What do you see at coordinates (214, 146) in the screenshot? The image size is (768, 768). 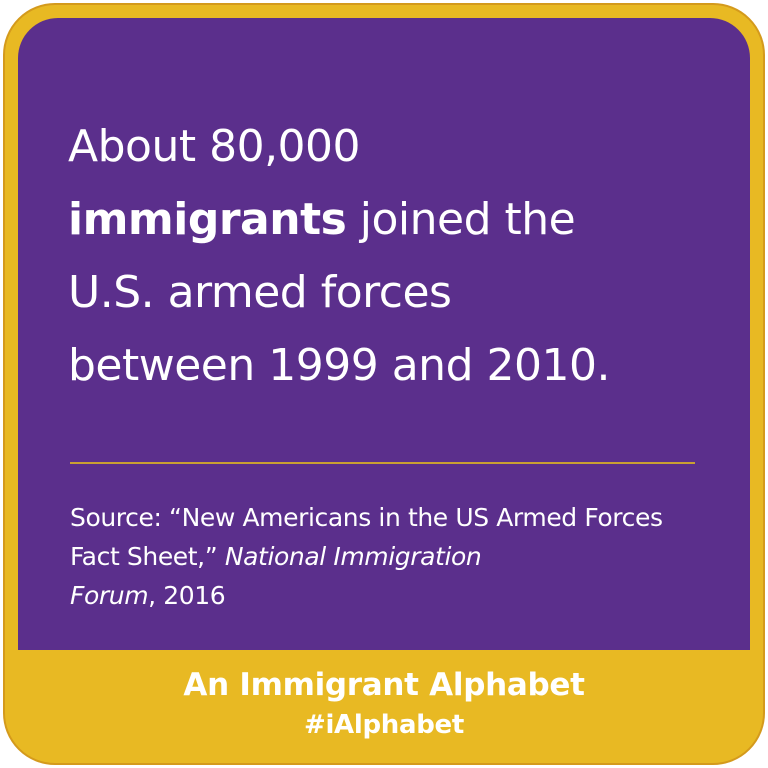 I see `headline-line-1: About 80,000` at bounding box center [214, 146].